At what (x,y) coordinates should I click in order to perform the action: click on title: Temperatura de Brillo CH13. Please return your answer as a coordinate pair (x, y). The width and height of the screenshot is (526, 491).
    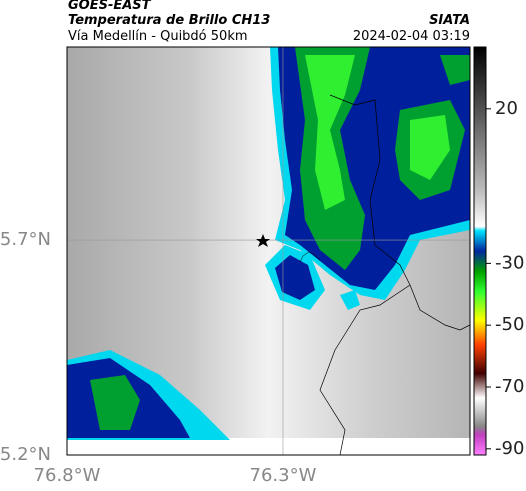
    Looking at the image, I should click on (169, 20).